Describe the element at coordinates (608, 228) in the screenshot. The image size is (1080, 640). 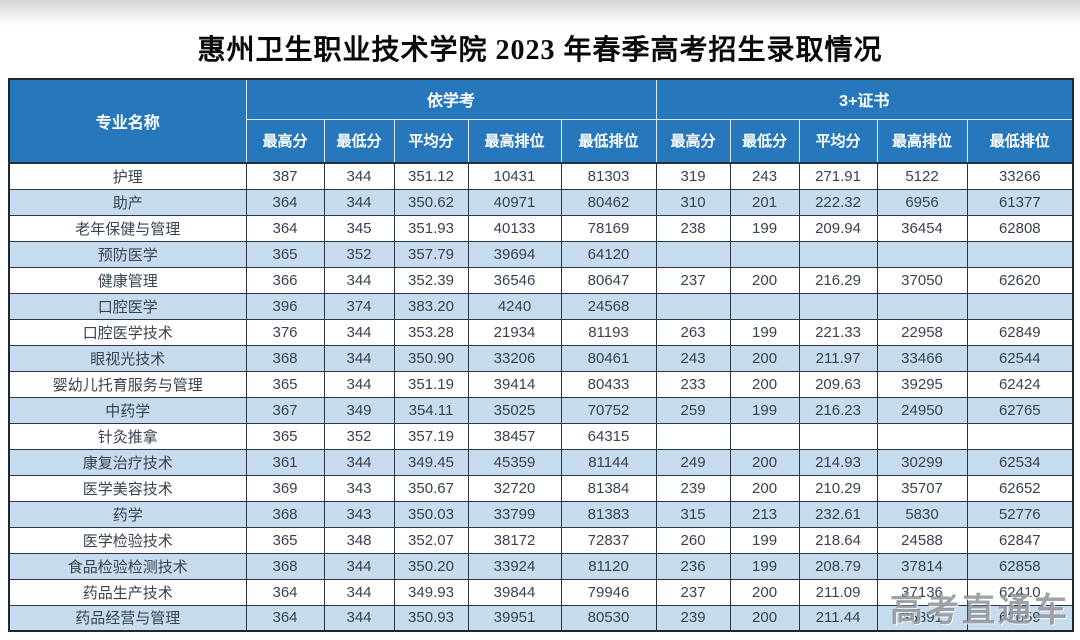
I see `value-cell: 78169` at that location.